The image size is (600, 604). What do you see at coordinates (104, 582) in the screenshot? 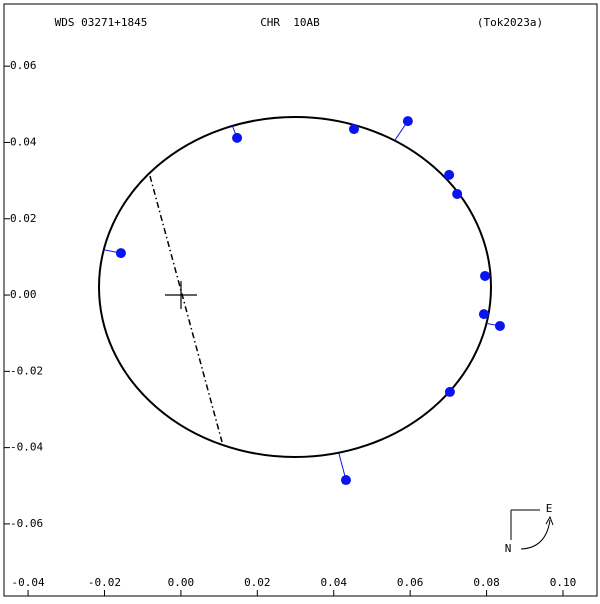
I see `x-tick-label: -0.02` at bounding box center [104, 582].